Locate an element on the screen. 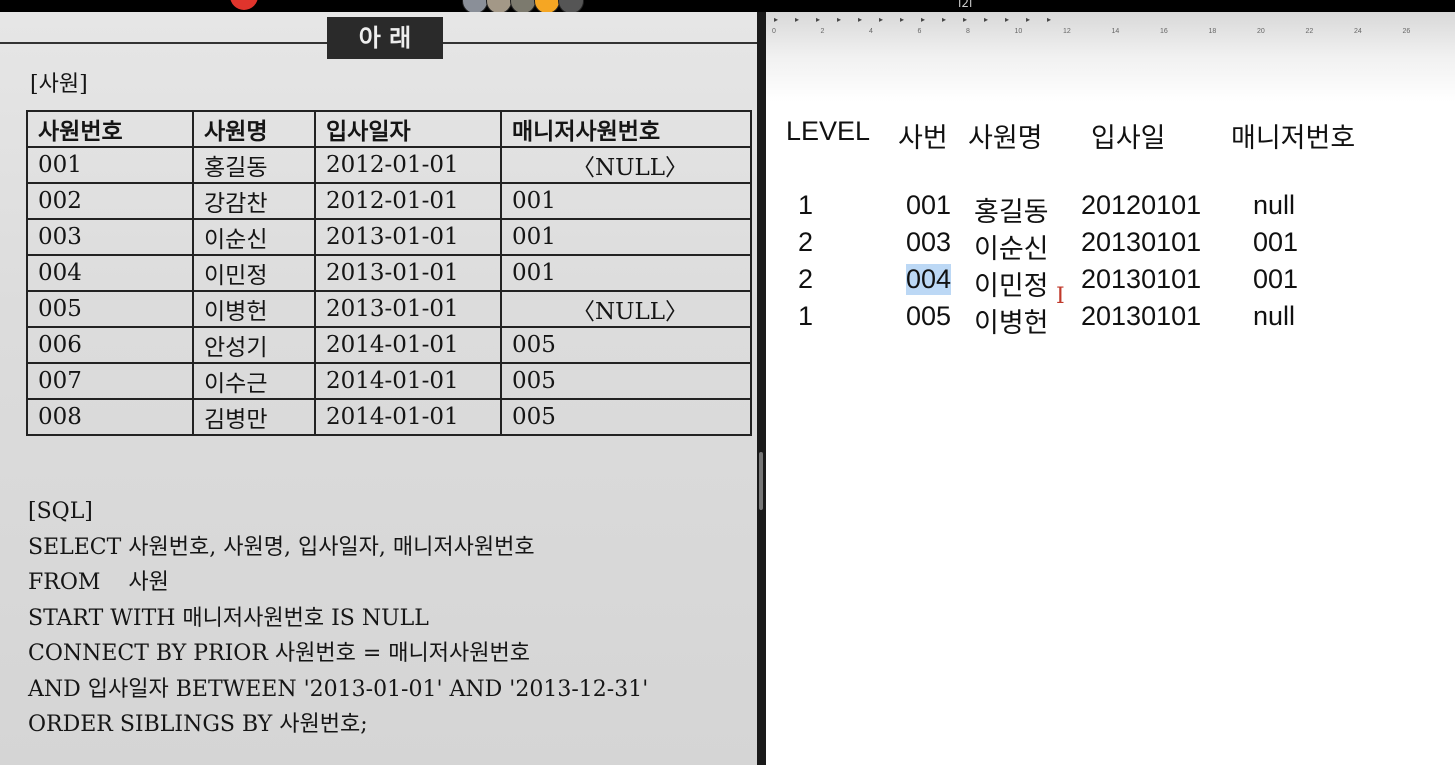  table-row: 007 이수근 2014-01-01 005 is located at coordinates (389, 381).